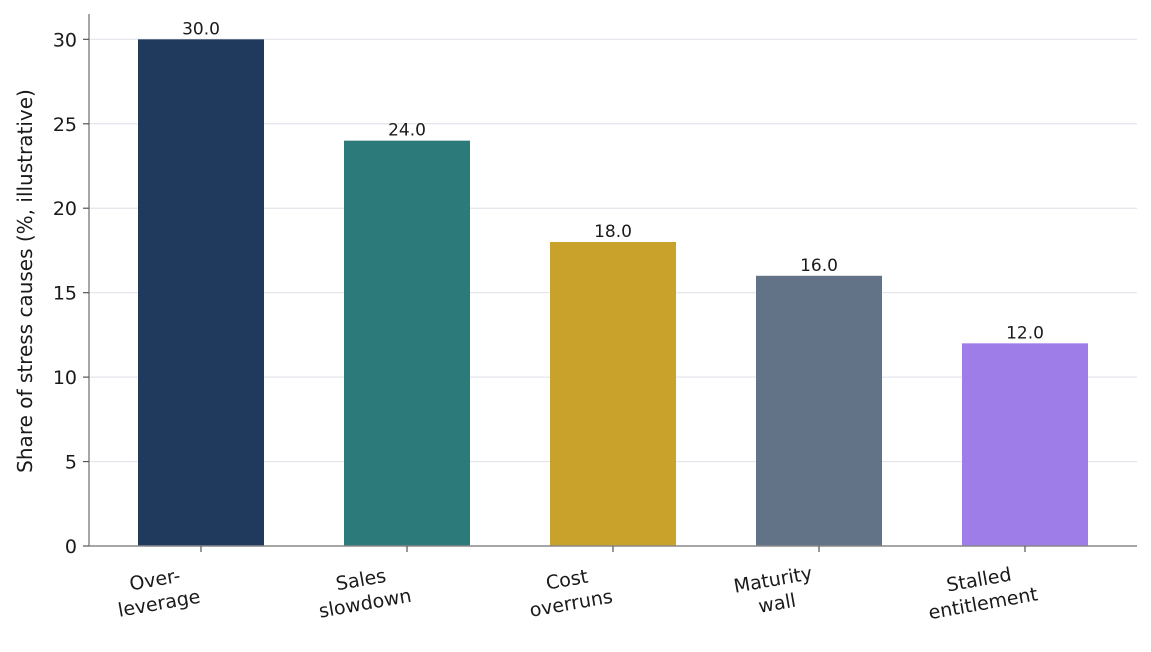  What do you see at coordinates (71, 463) in the screenshot?
I see `y-tick-label: 5` at bounding box center [71, 463].